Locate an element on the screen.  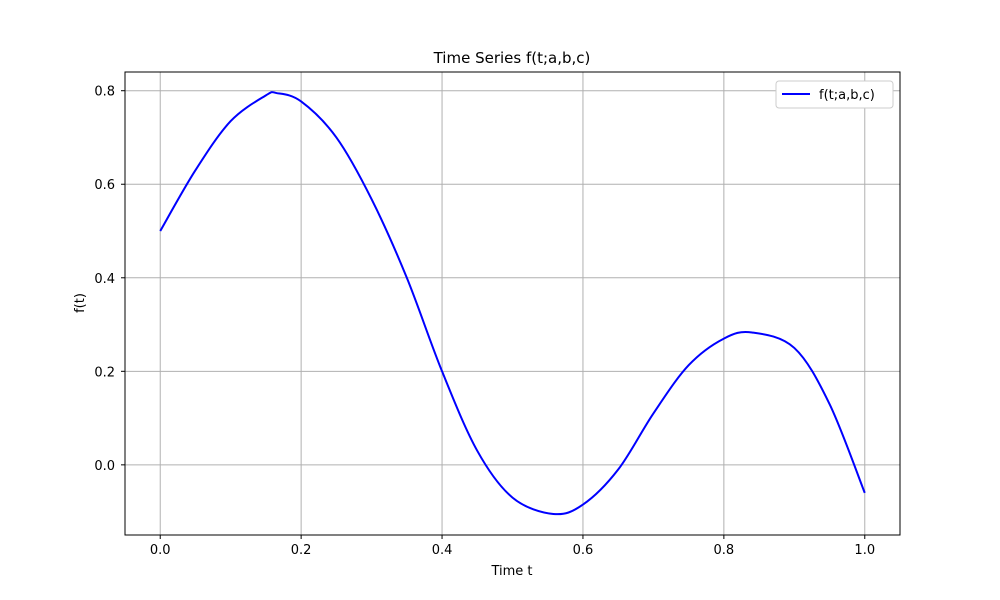
chart-title: Time Series f(t;a,b,c) is located at coordinates (512, 58).